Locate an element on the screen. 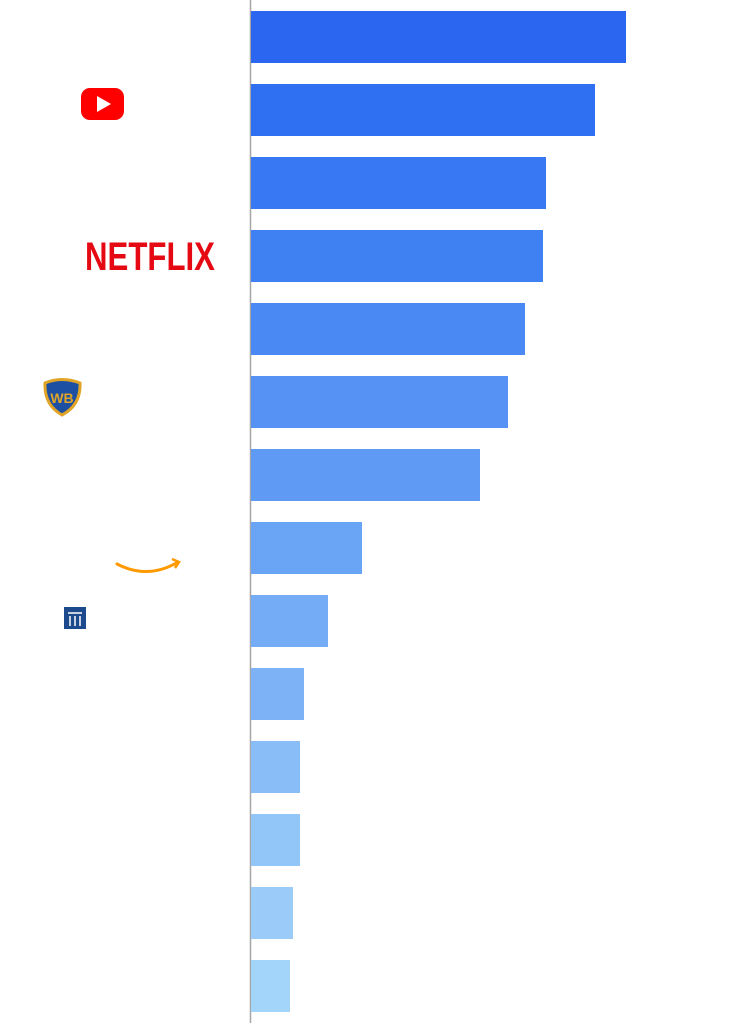 This screenshot has height=1023, width=747. wb-logo: WB is located at coordinates (62, 397).